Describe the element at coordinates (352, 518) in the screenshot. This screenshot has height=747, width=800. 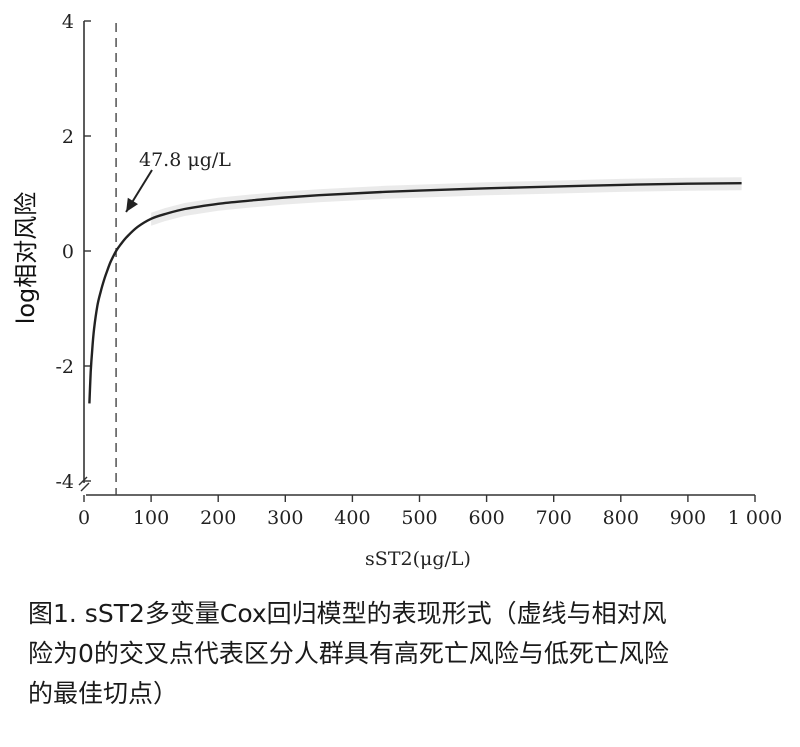
I see `x-tick-label: 400` at that location.